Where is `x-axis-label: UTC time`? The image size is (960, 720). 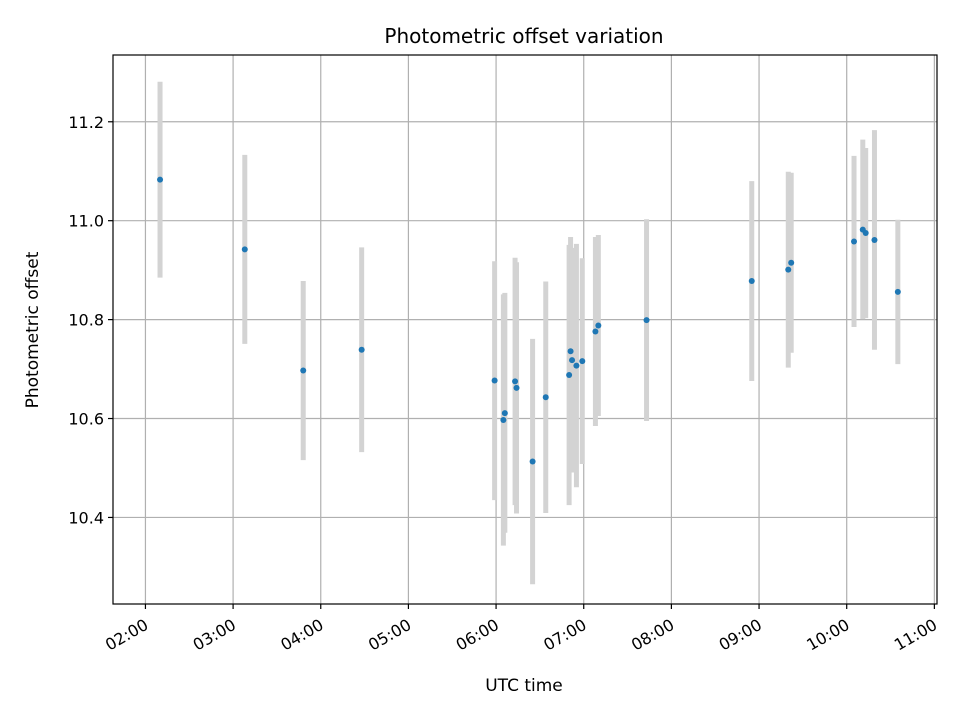 x-axis-label: UTC time is located at coordinates (524, 686).